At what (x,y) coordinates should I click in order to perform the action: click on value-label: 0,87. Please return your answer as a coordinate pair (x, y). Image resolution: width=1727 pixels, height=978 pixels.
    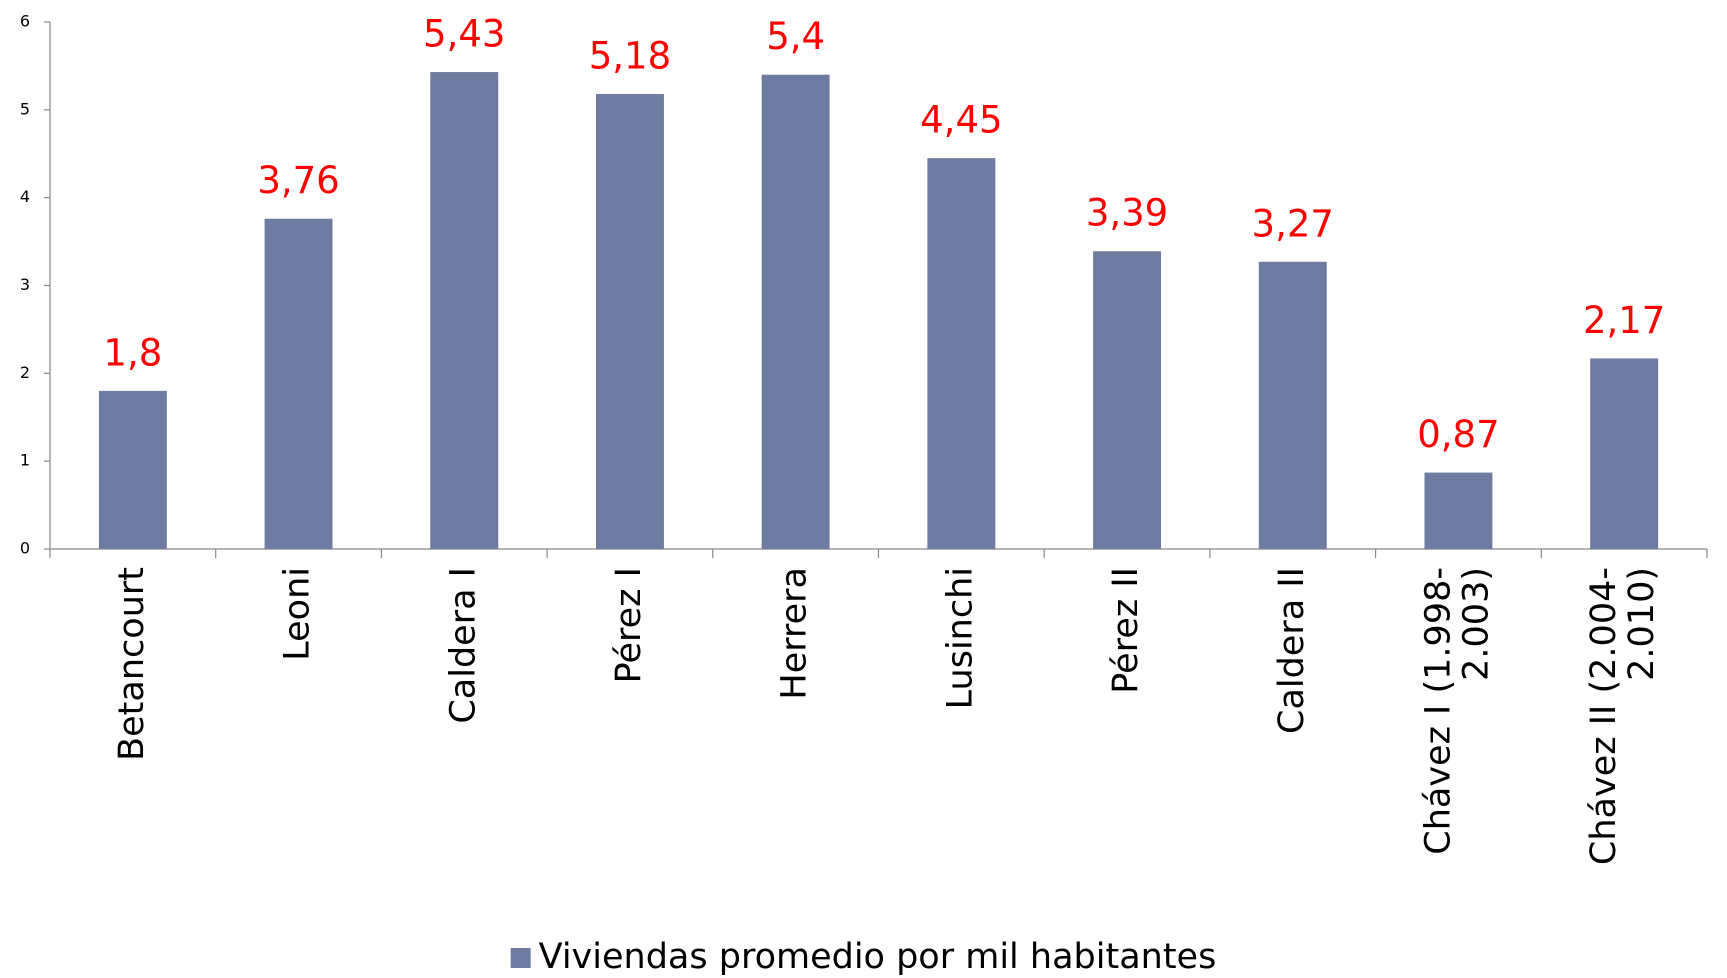
    Looking at the image, I should click on (1458, 434).